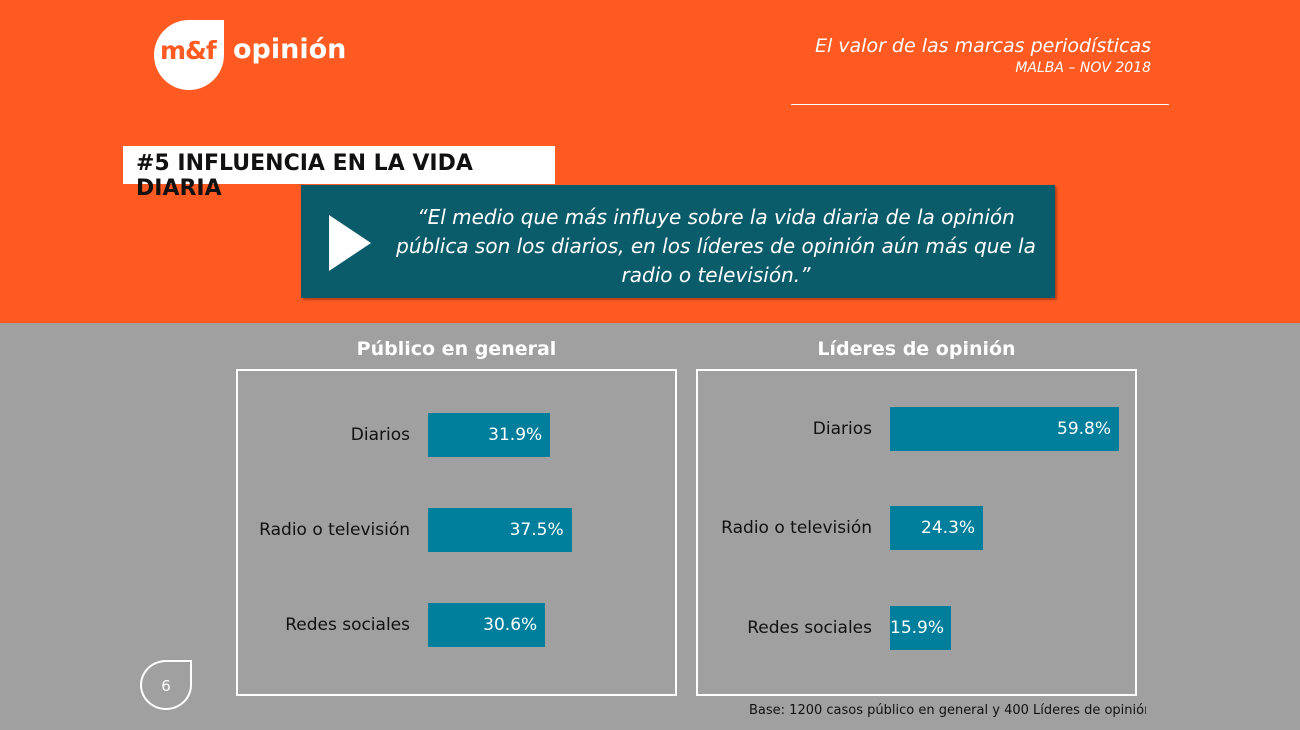 The width and height of the screenshot is (1300, 730). What do you see at coordinates (188, 50) in the screenshot?
I see `logo-mark: m&f` at bounding box center [188, 50].